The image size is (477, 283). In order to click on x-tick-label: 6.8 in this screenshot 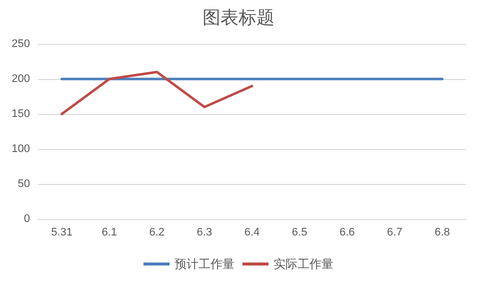, I will do `click(442, 232)`.